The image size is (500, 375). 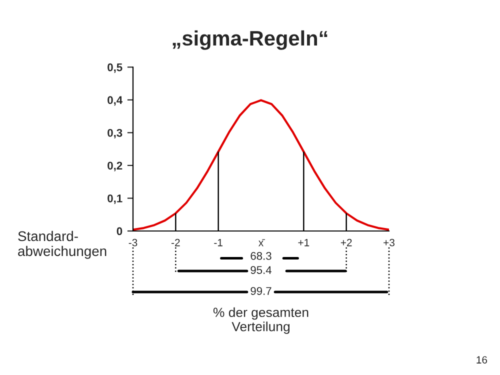 What do you see at coordinates (115, 133) in the screenshot?
I see `y-tick-label: 0,3` at bounding box center [115, 133].